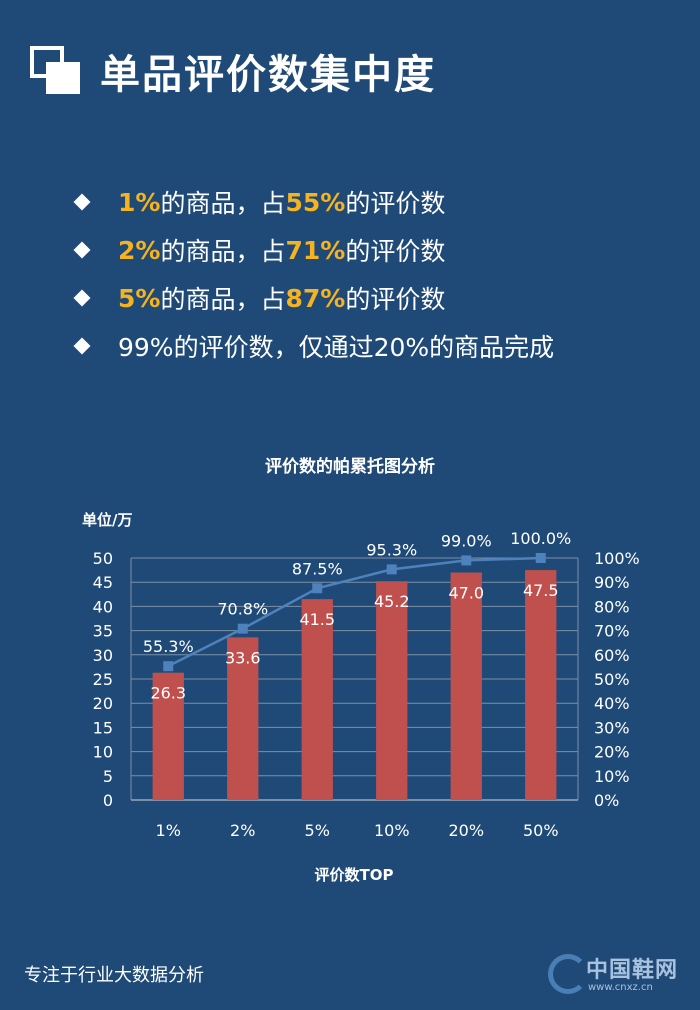  What do you see at coordinates (317, 830) in the screenshot?
I see `x-tick-label: 5%` at bounding box center [317, 830].